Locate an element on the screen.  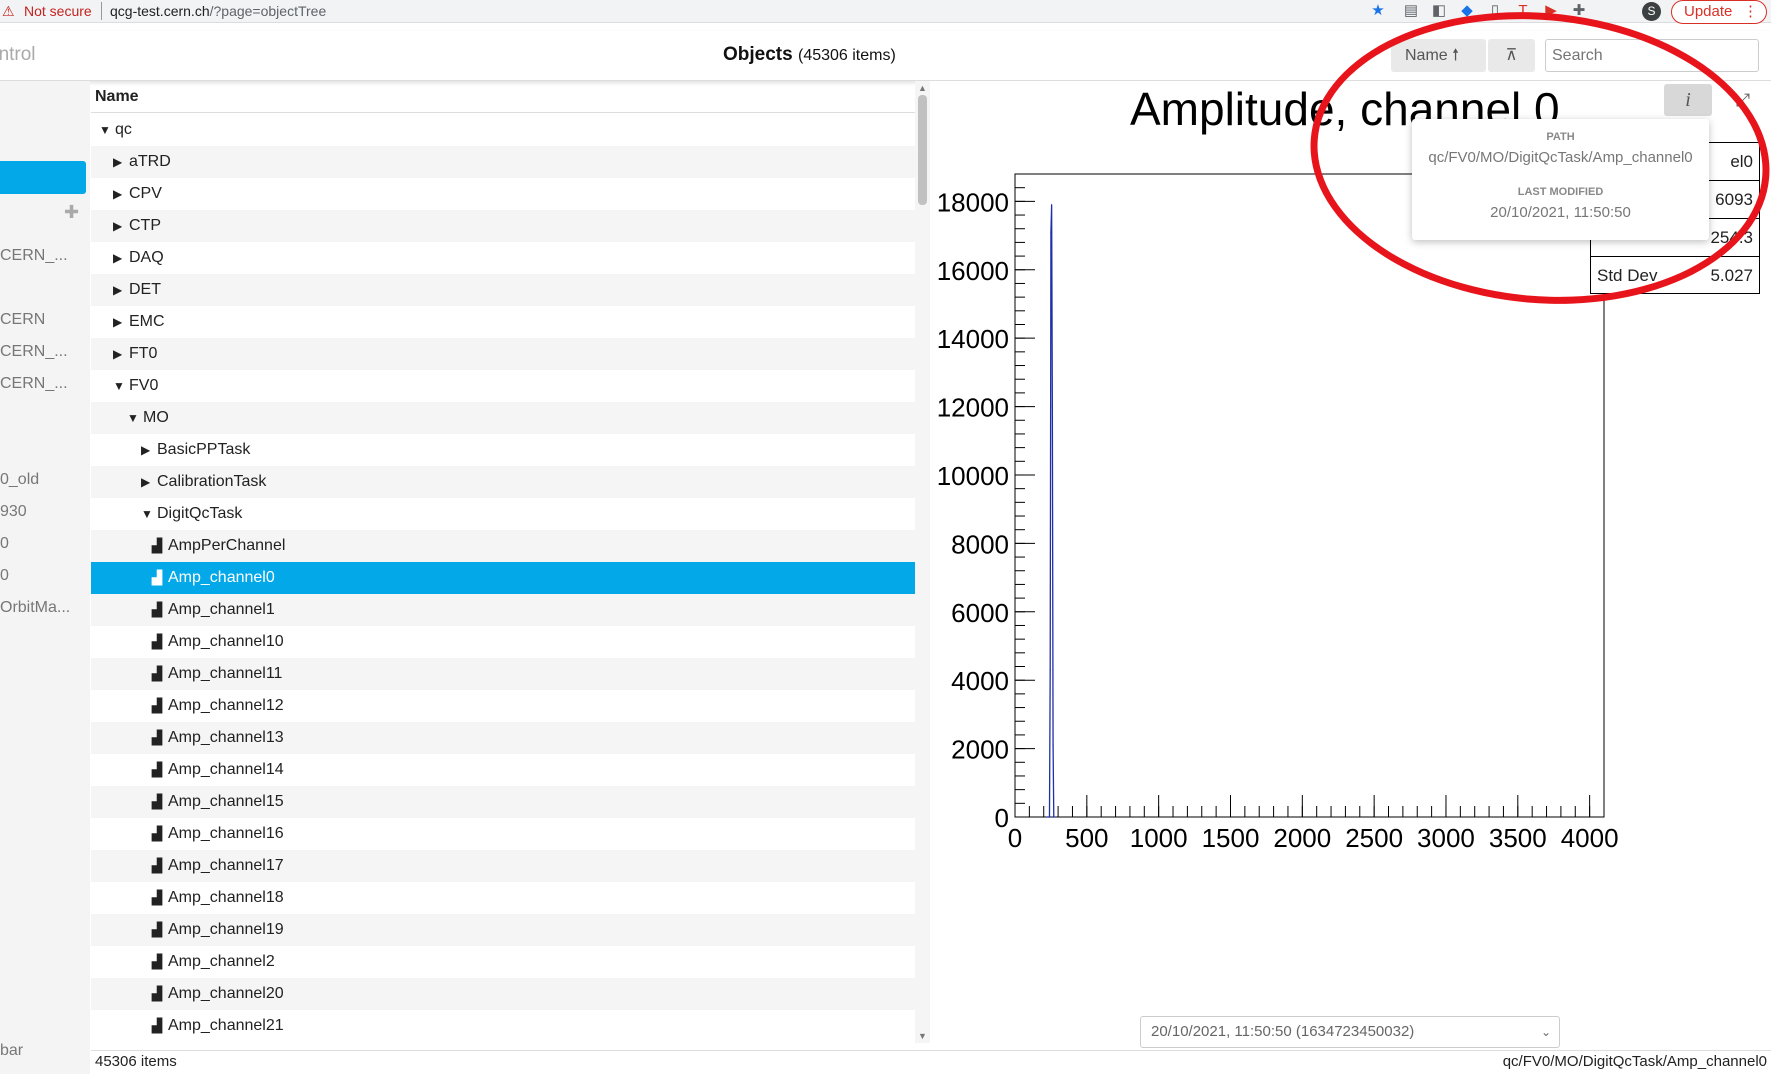
scrollbar-thumb is located at coordinates (922, 150).